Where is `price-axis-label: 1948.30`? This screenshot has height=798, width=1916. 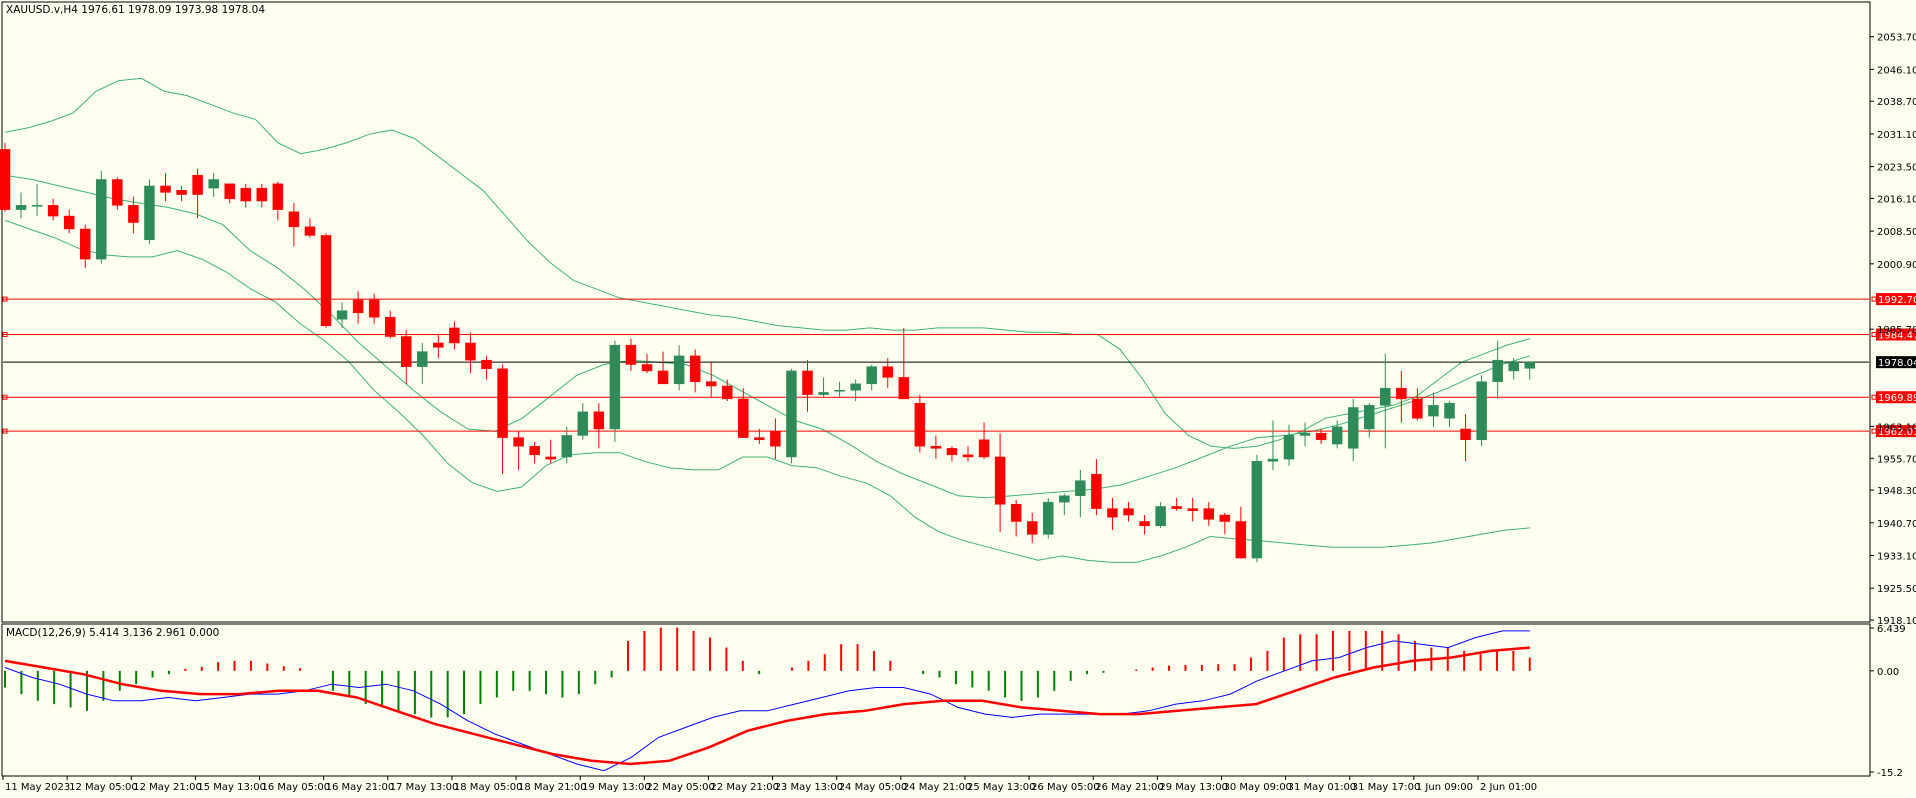
price-axis-label: 1948.30 is located at coordinates (1896, 491).